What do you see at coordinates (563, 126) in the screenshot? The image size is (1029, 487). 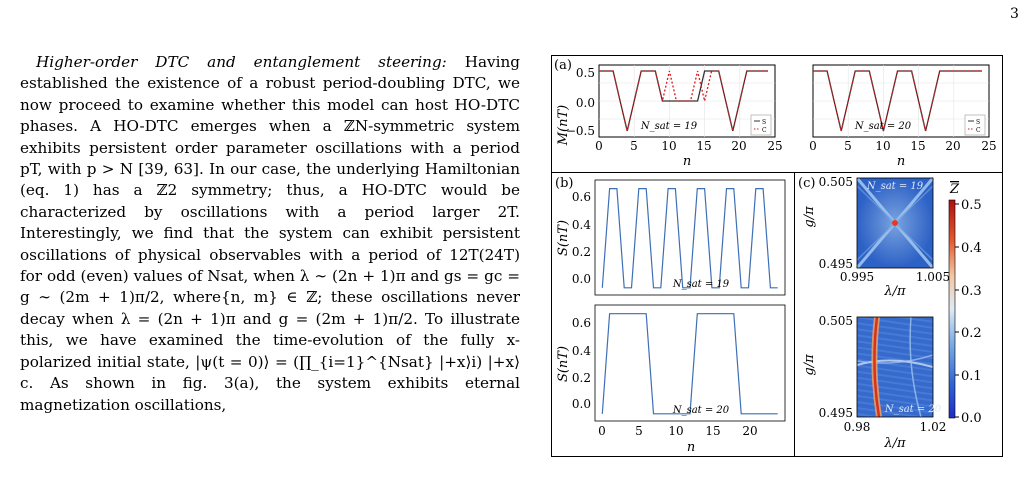 I see `panel-a-ylabel: M(nT)` at bounding box center [563, 126].